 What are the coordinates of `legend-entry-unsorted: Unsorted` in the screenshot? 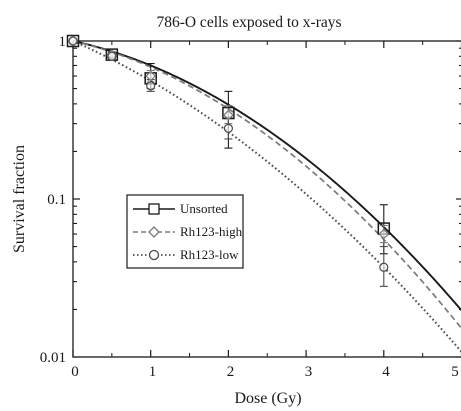 It's located at (180, 208).